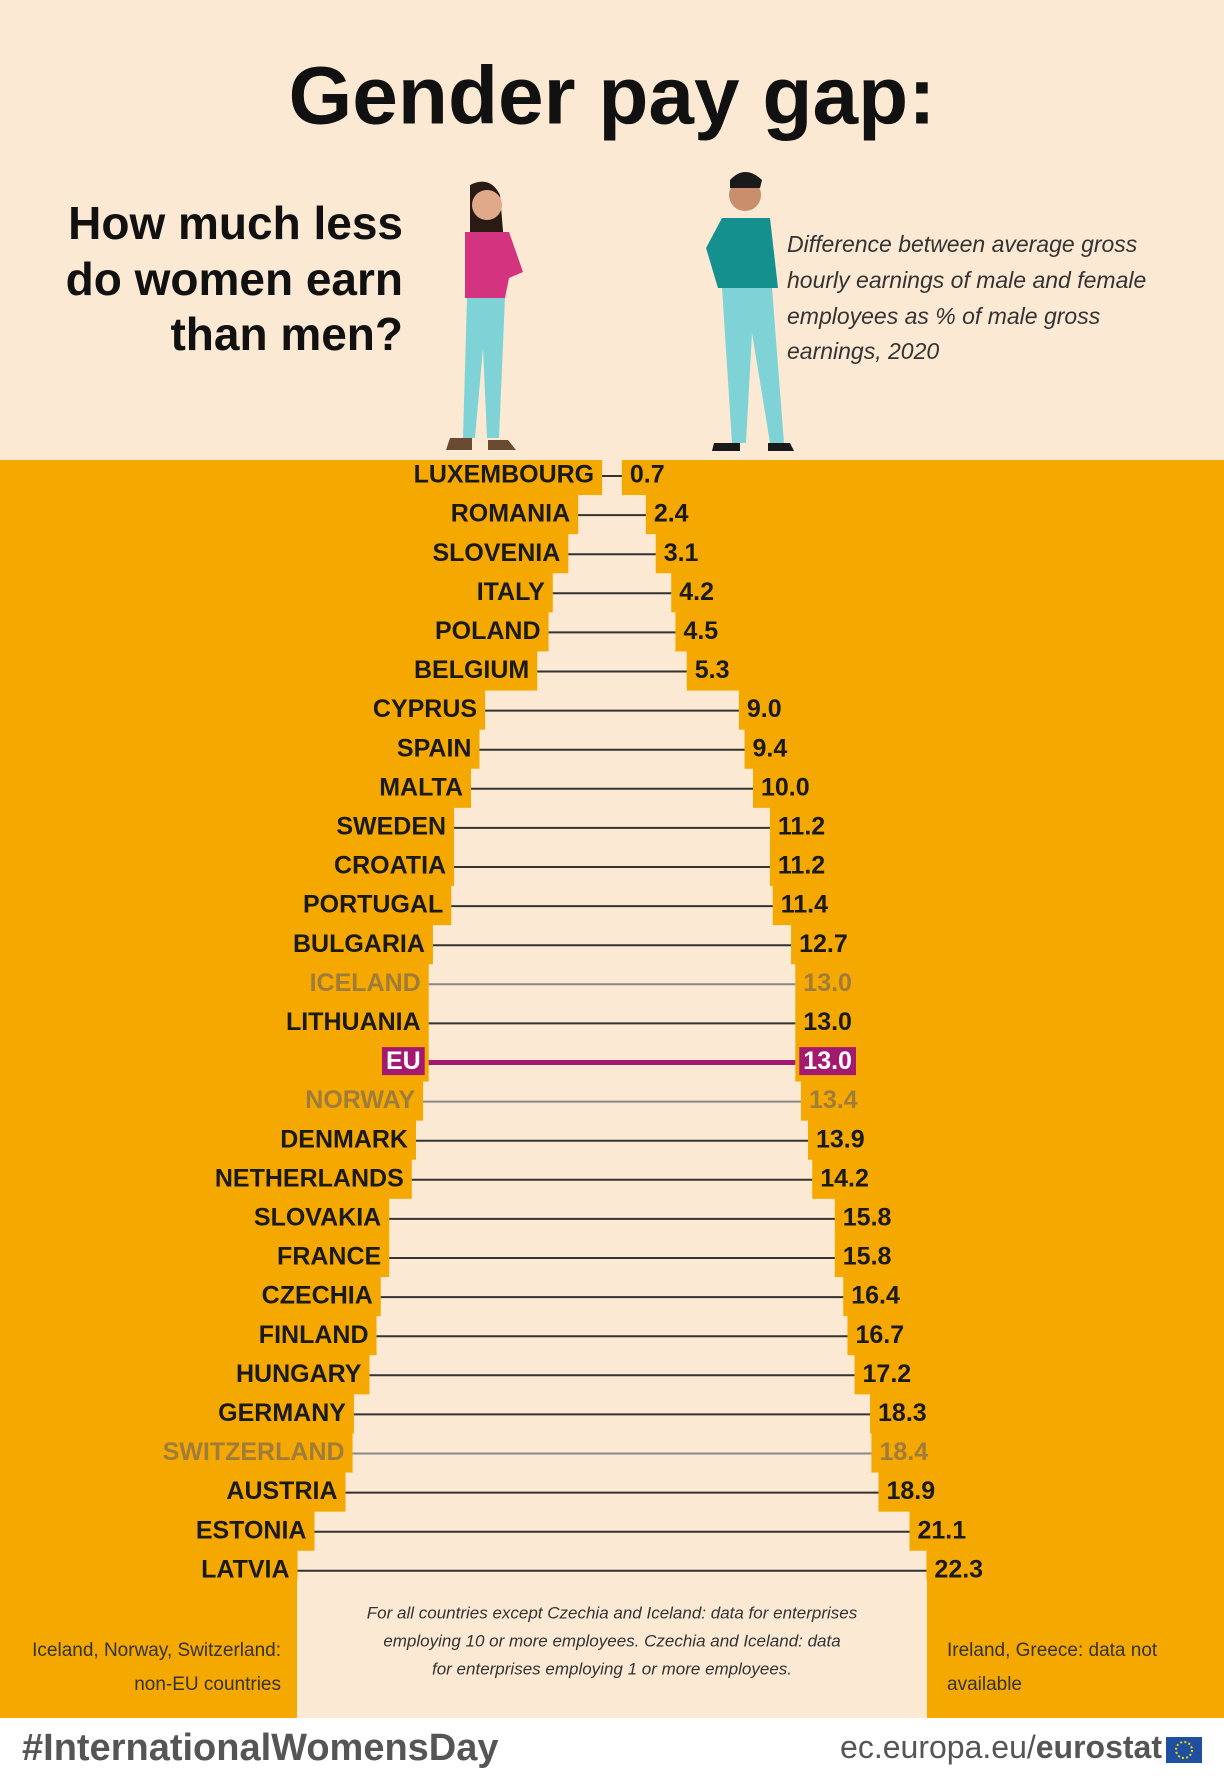 The image size is (1224, 1778). I want to click on eu-flag, so click(1184, 1750).